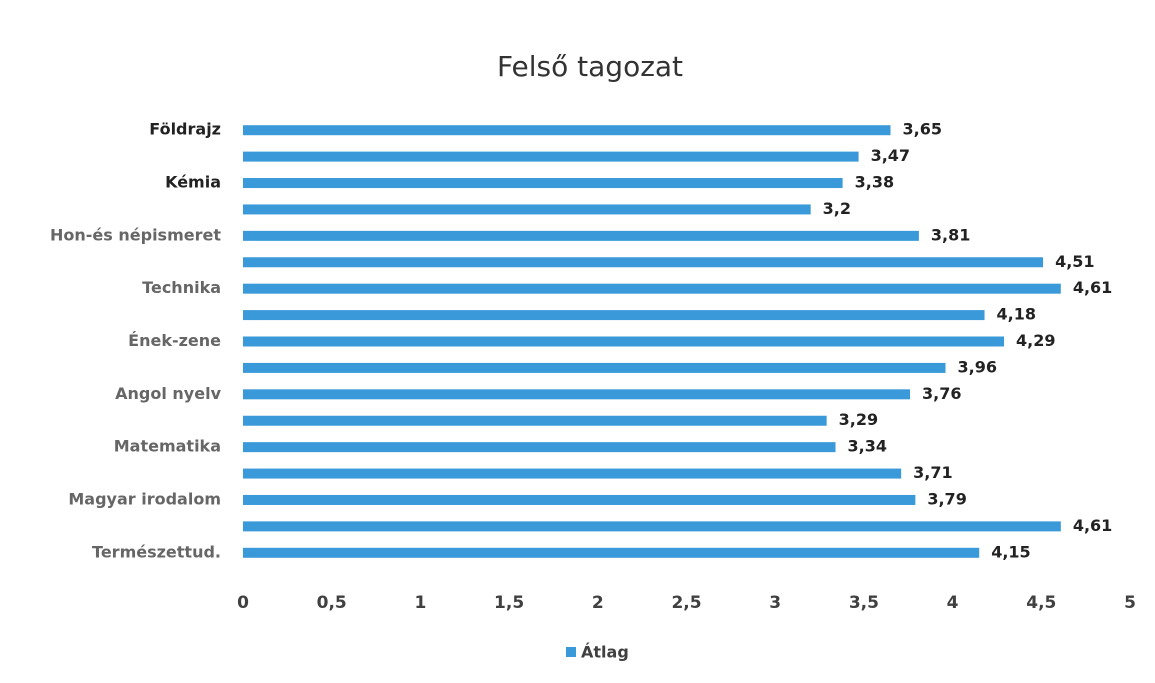 The image size is (1155, 683). Describe the element at coordinates (1035, 340) in the screenshot. I see `value-label: 4,29` at that location.